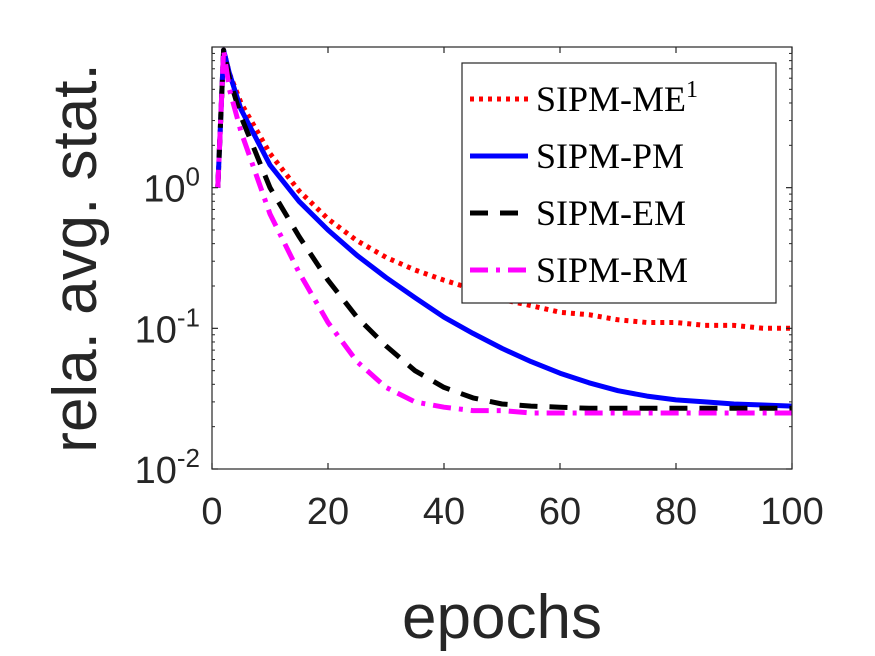  I want to click on x-tick-label: 40, so click(444, 512).